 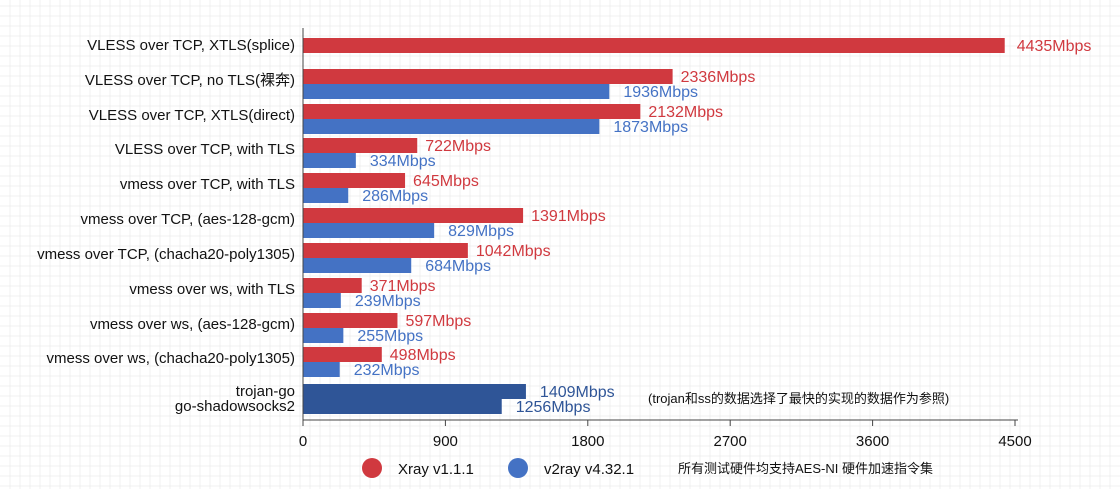 I want to click on value-label-v2ray: 1936Mbps, so click(x=660, y=92).